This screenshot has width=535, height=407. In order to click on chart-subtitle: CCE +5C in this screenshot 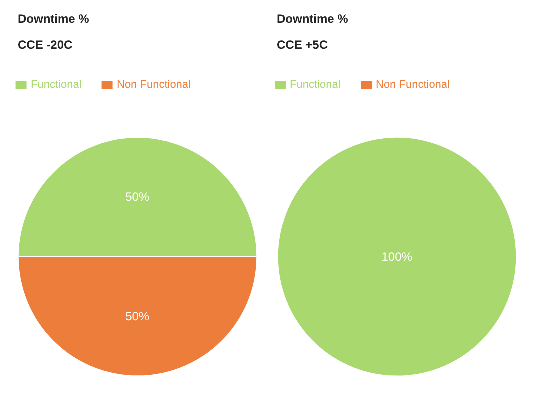, I will do `click(302, 45)`.